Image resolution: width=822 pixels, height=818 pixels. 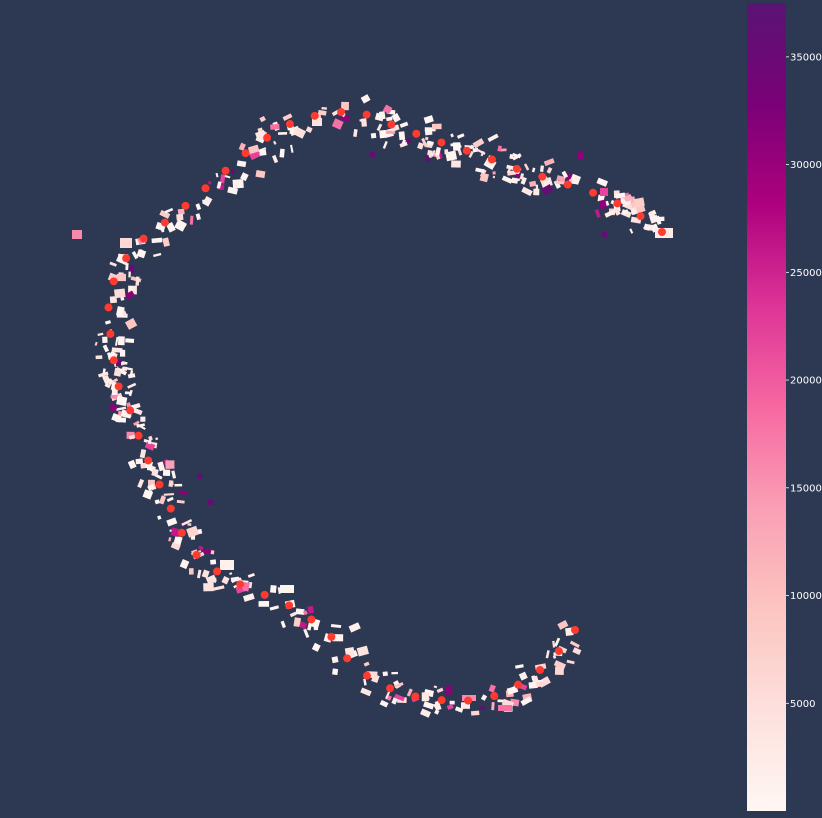 What do you see at coordinates (804, 381) in the screenshot?
I see `colorbar-ticks: 5000 10000 15000 20000 25000 30000 35000` at bounding box center [804, 381].